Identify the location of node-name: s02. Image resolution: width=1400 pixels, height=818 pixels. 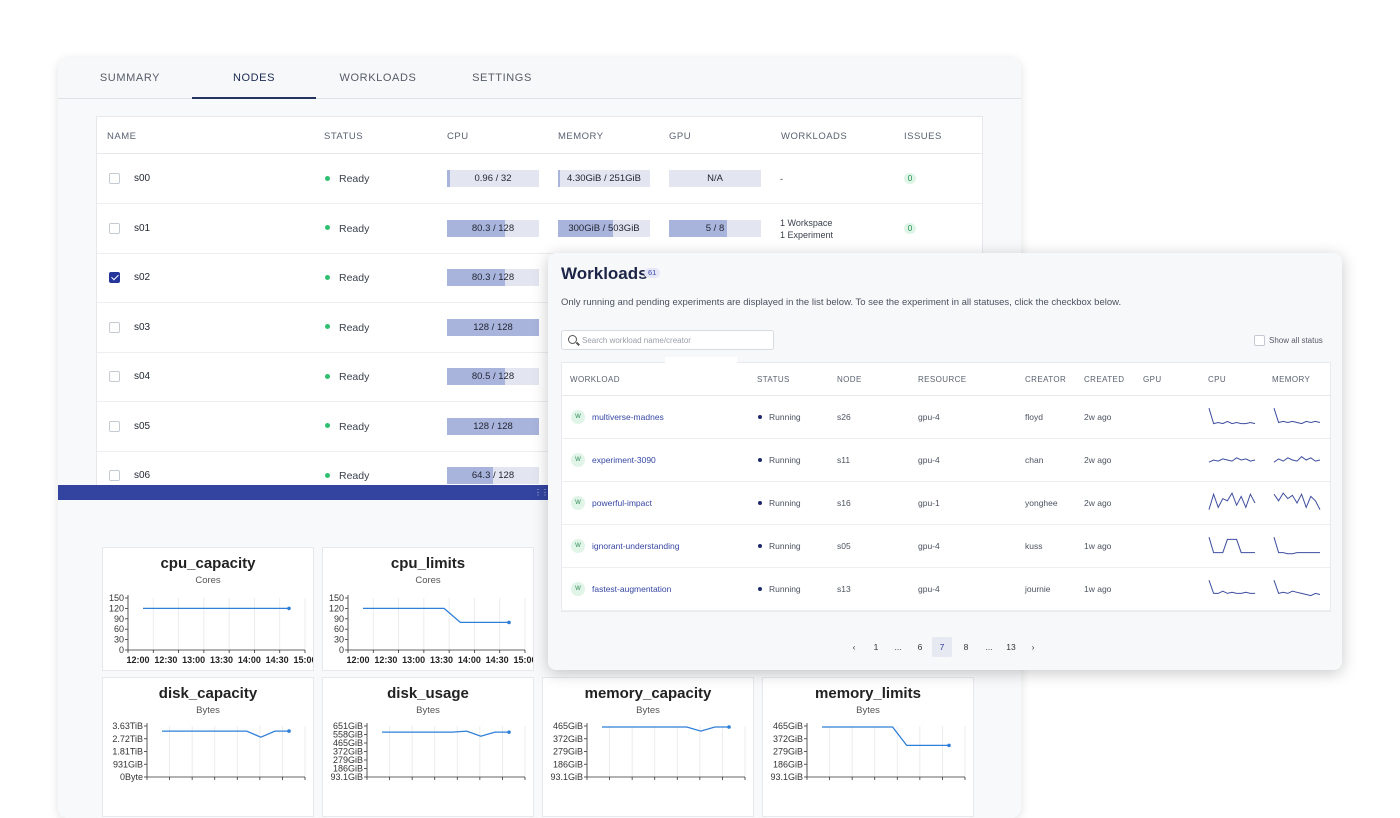
(142, 277).